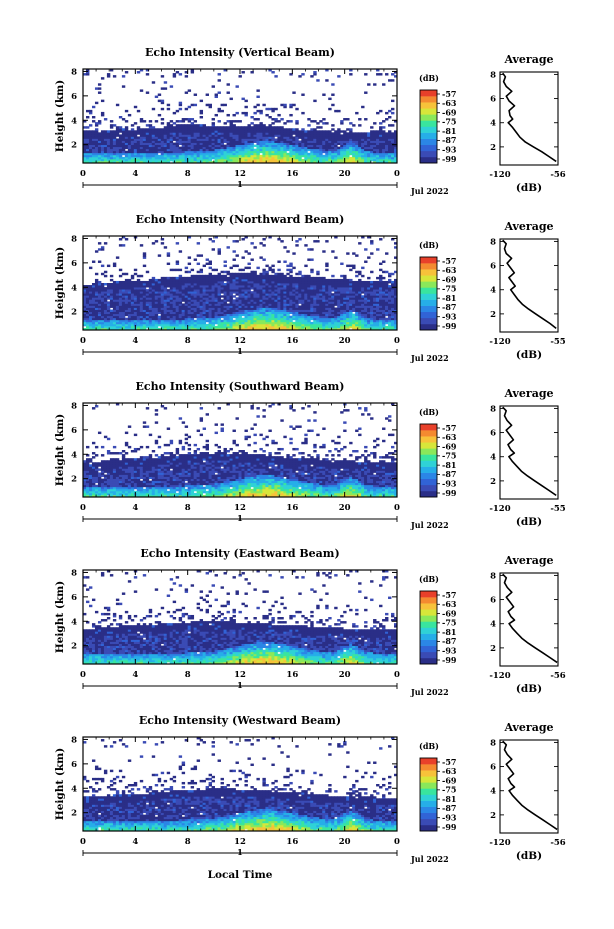 This screenshot has width=614, height=929. I want to click on x-tick-label: 0, so click(83, 174).